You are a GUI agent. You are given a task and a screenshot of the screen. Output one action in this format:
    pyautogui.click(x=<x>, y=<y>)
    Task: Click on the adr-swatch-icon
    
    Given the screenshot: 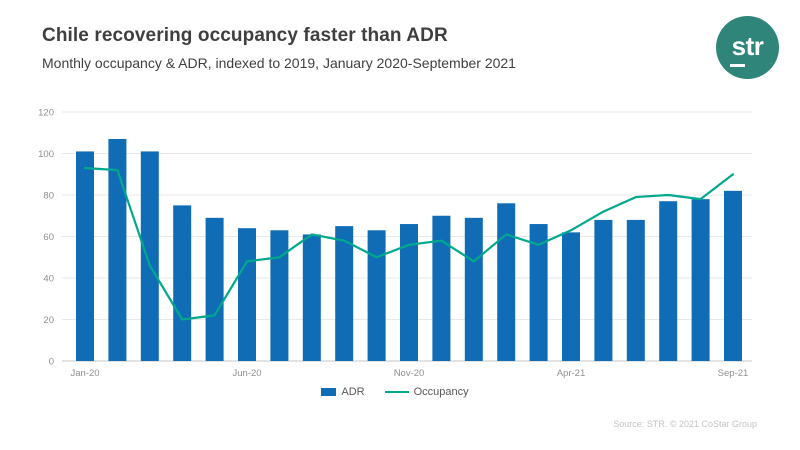 What is the action you would take?
    pyautogui.click(x=329, y=392)
    